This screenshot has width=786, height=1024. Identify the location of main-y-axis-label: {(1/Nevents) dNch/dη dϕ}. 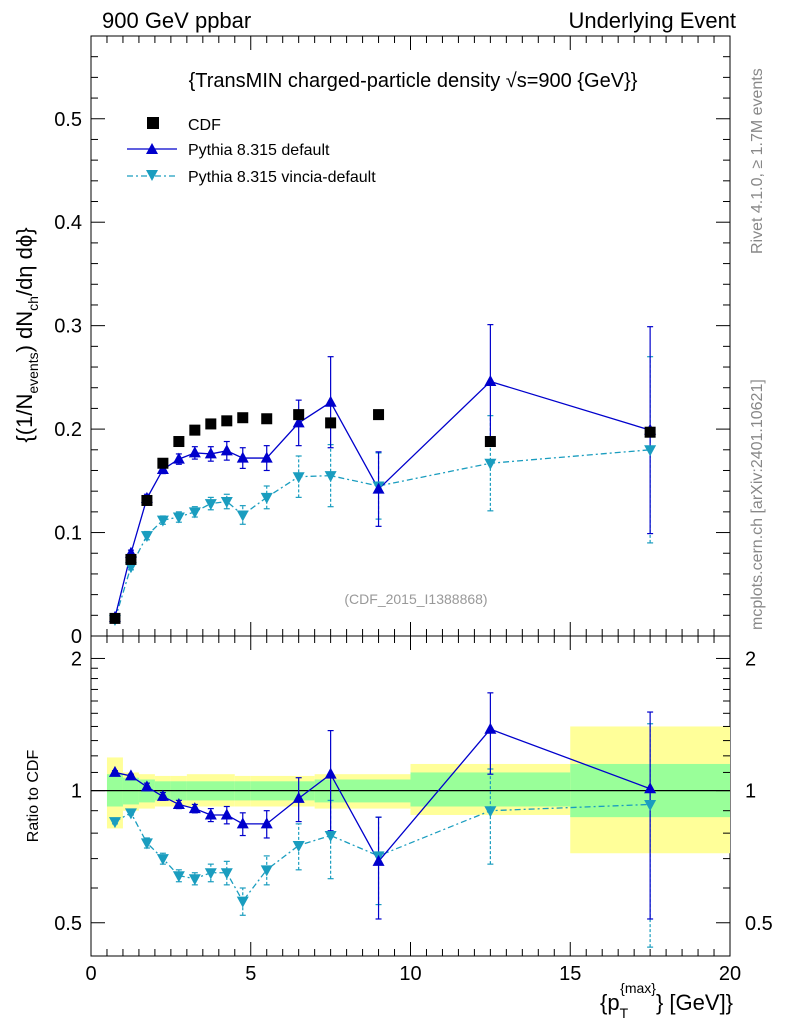
(26, 334).